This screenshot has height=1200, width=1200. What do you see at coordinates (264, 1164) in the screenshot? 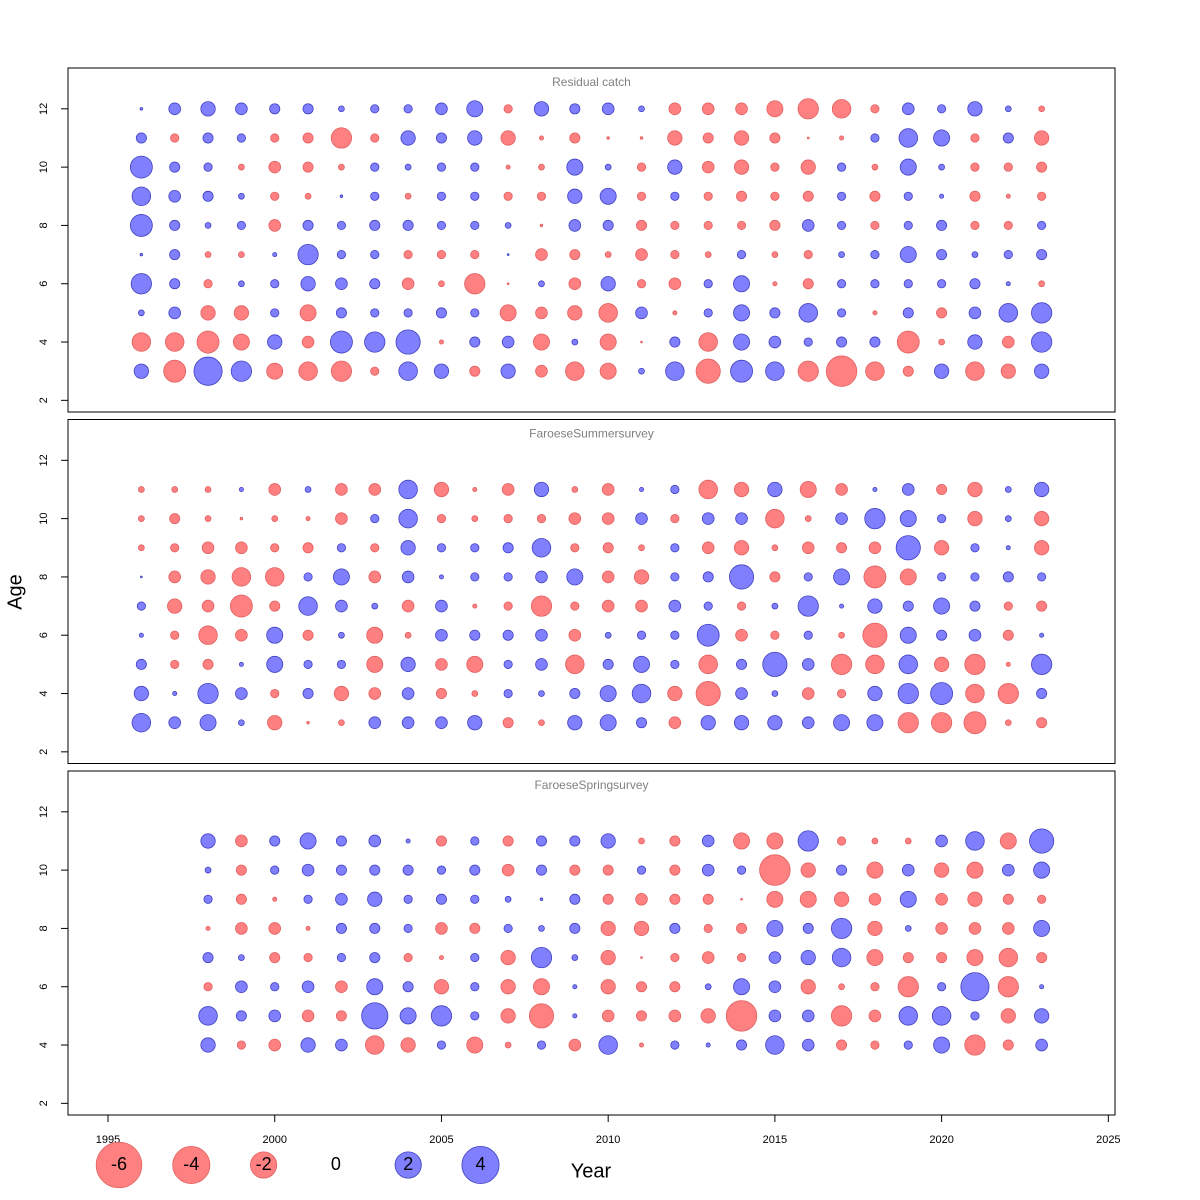
I see `legend-label: -2` at bounding box center [264, 1164].